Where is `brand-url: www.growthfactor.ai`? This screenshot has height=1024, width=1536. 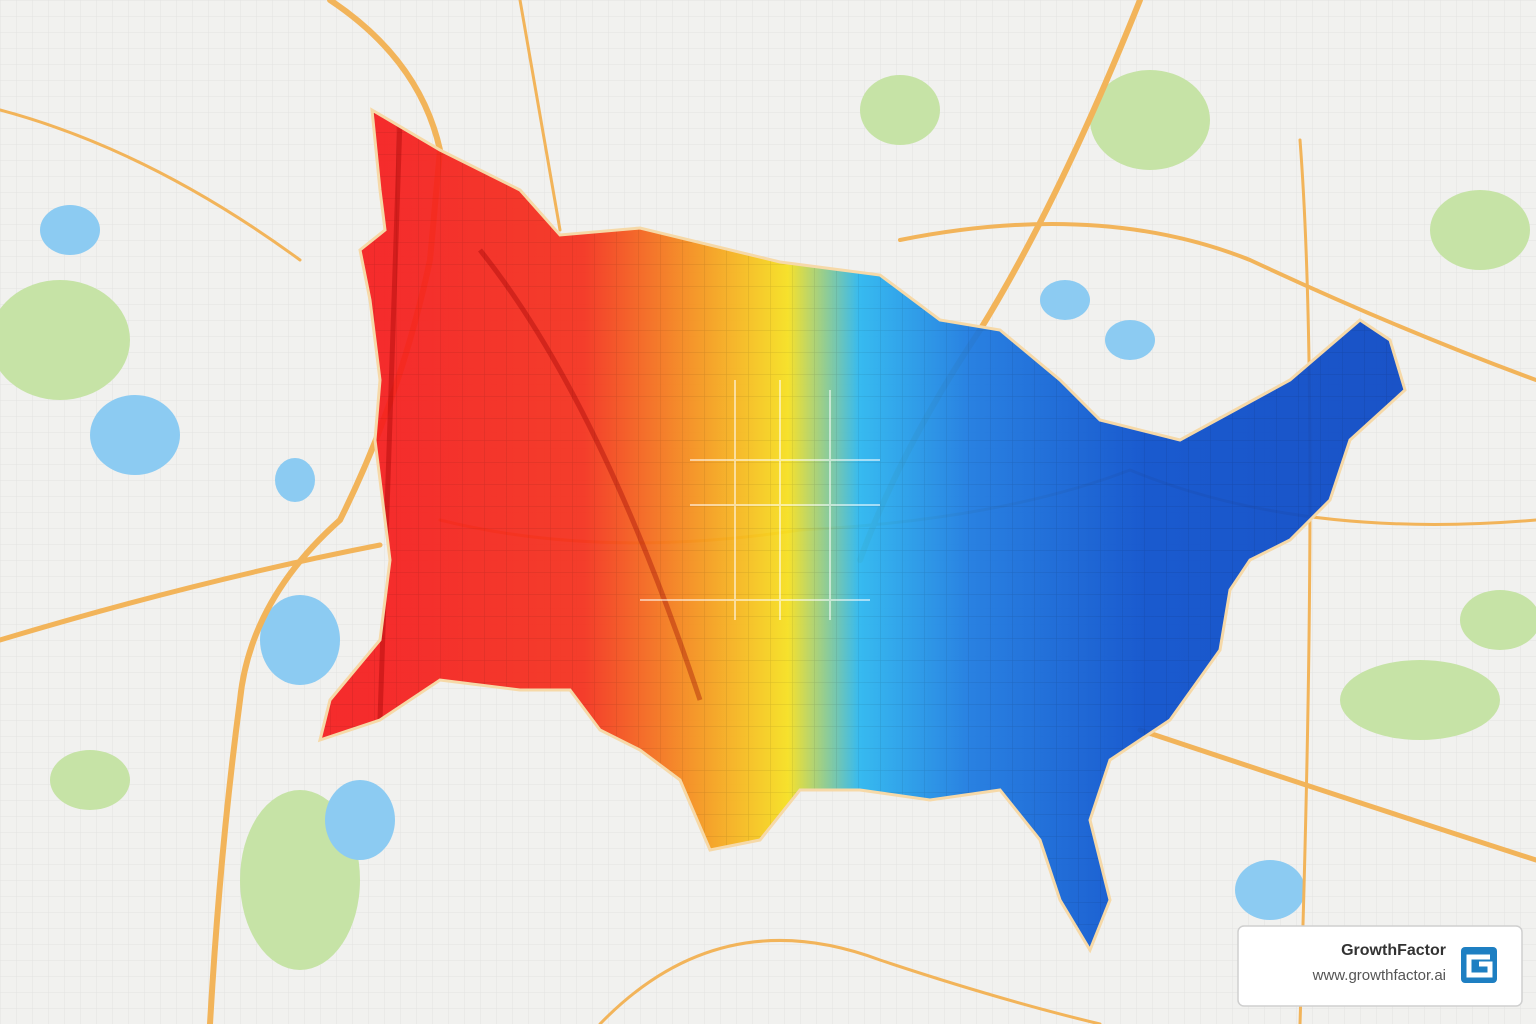
brand-url: www.growthfactor.ai is located at coordinates (1379, 975).